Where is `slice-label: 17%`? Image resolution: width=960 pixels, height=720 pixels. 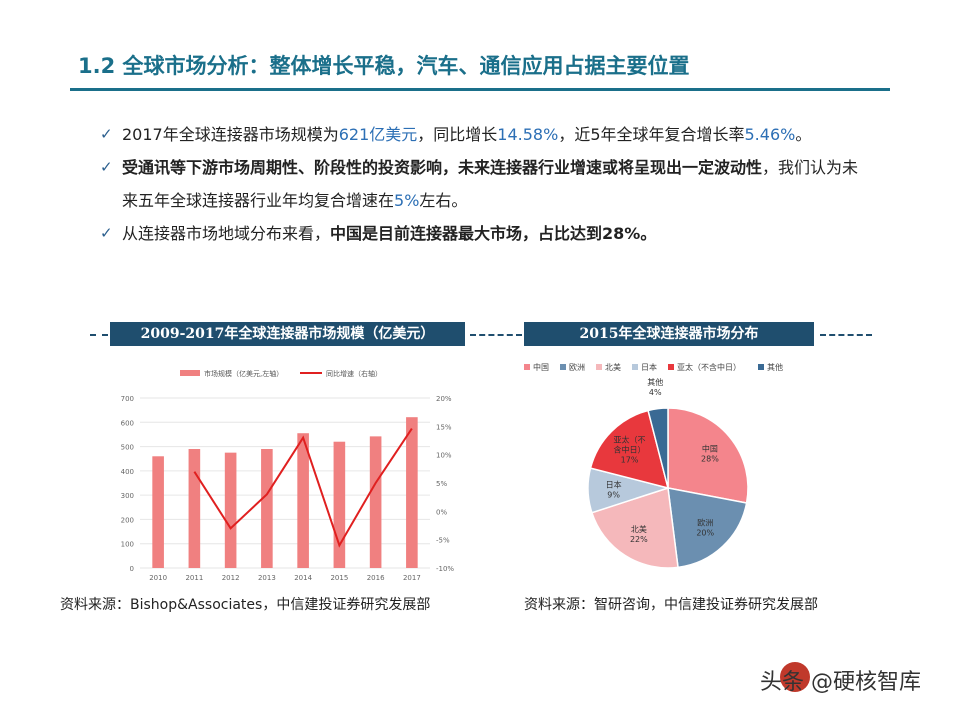 slice-label: 17% is located at coordinates (630, 460).